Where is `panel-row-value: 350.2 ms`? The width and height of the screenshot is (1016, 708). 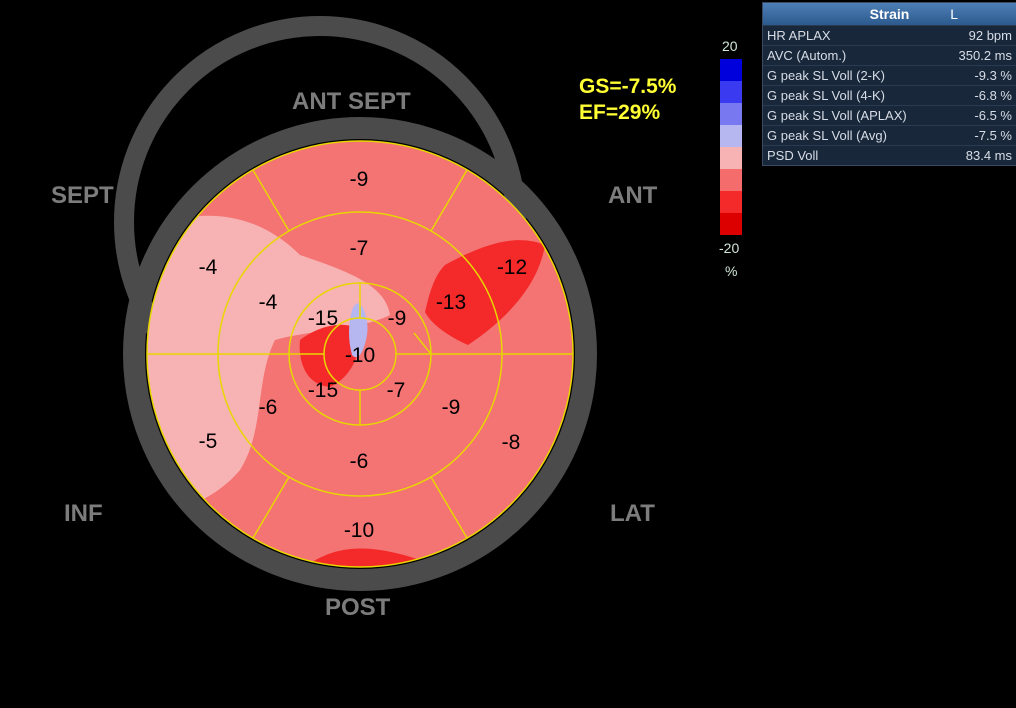 panel-row-value: 350.2 ms is located at coordinates (985, 55).